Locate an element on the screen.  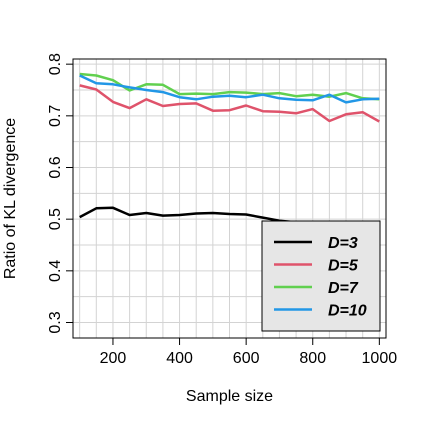
legend: D=3 D=5 D=7 D=10 is located at coordinates (321, 276).